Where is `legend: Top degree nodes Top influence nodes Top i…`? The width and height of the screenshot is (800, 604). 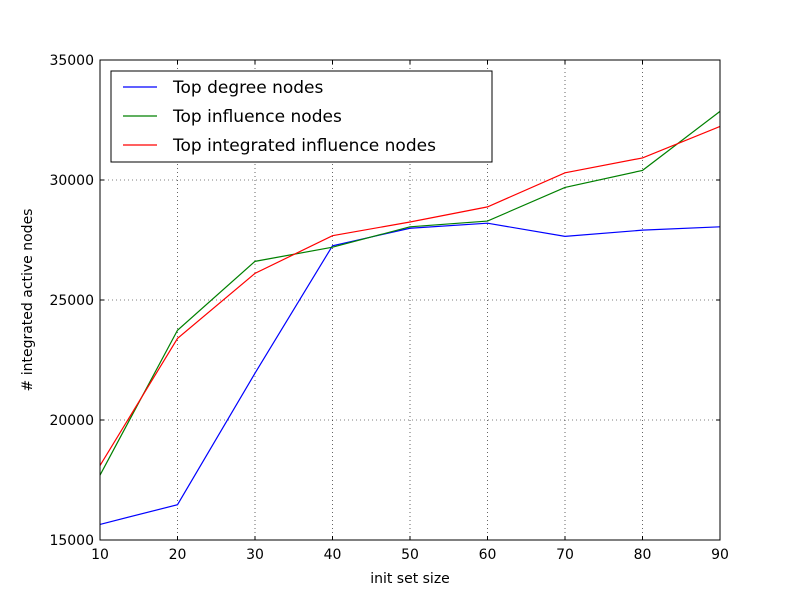
legend: Top degree nodes Top influence nodes Top i… is located at coordinates (301, 116).